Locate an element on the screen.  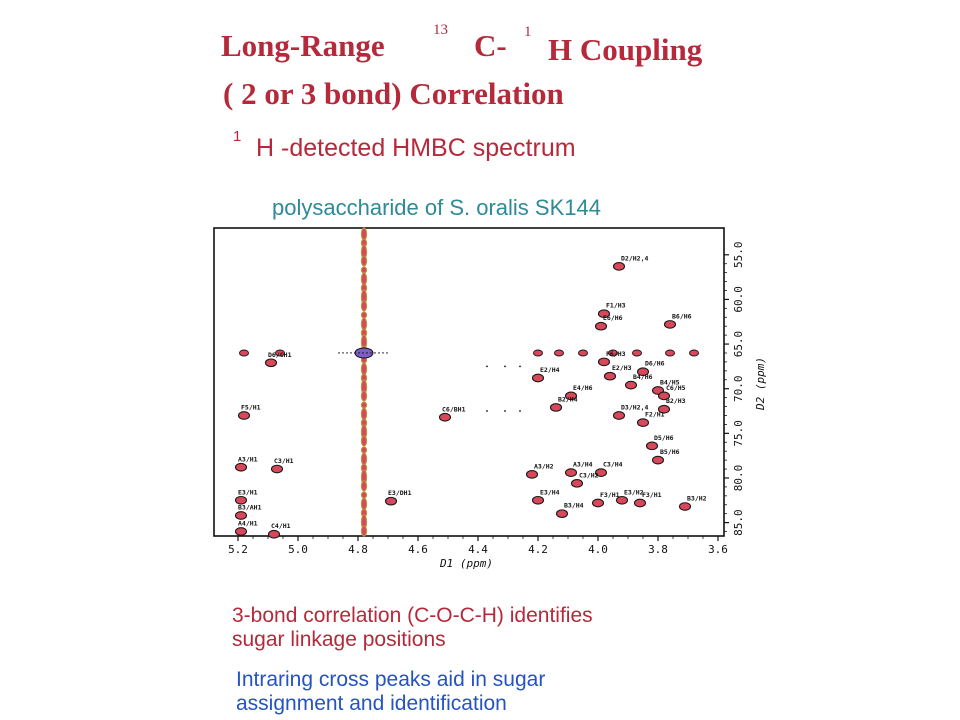
y-tick-label: 55.0 is located at coordinates (738, 255).